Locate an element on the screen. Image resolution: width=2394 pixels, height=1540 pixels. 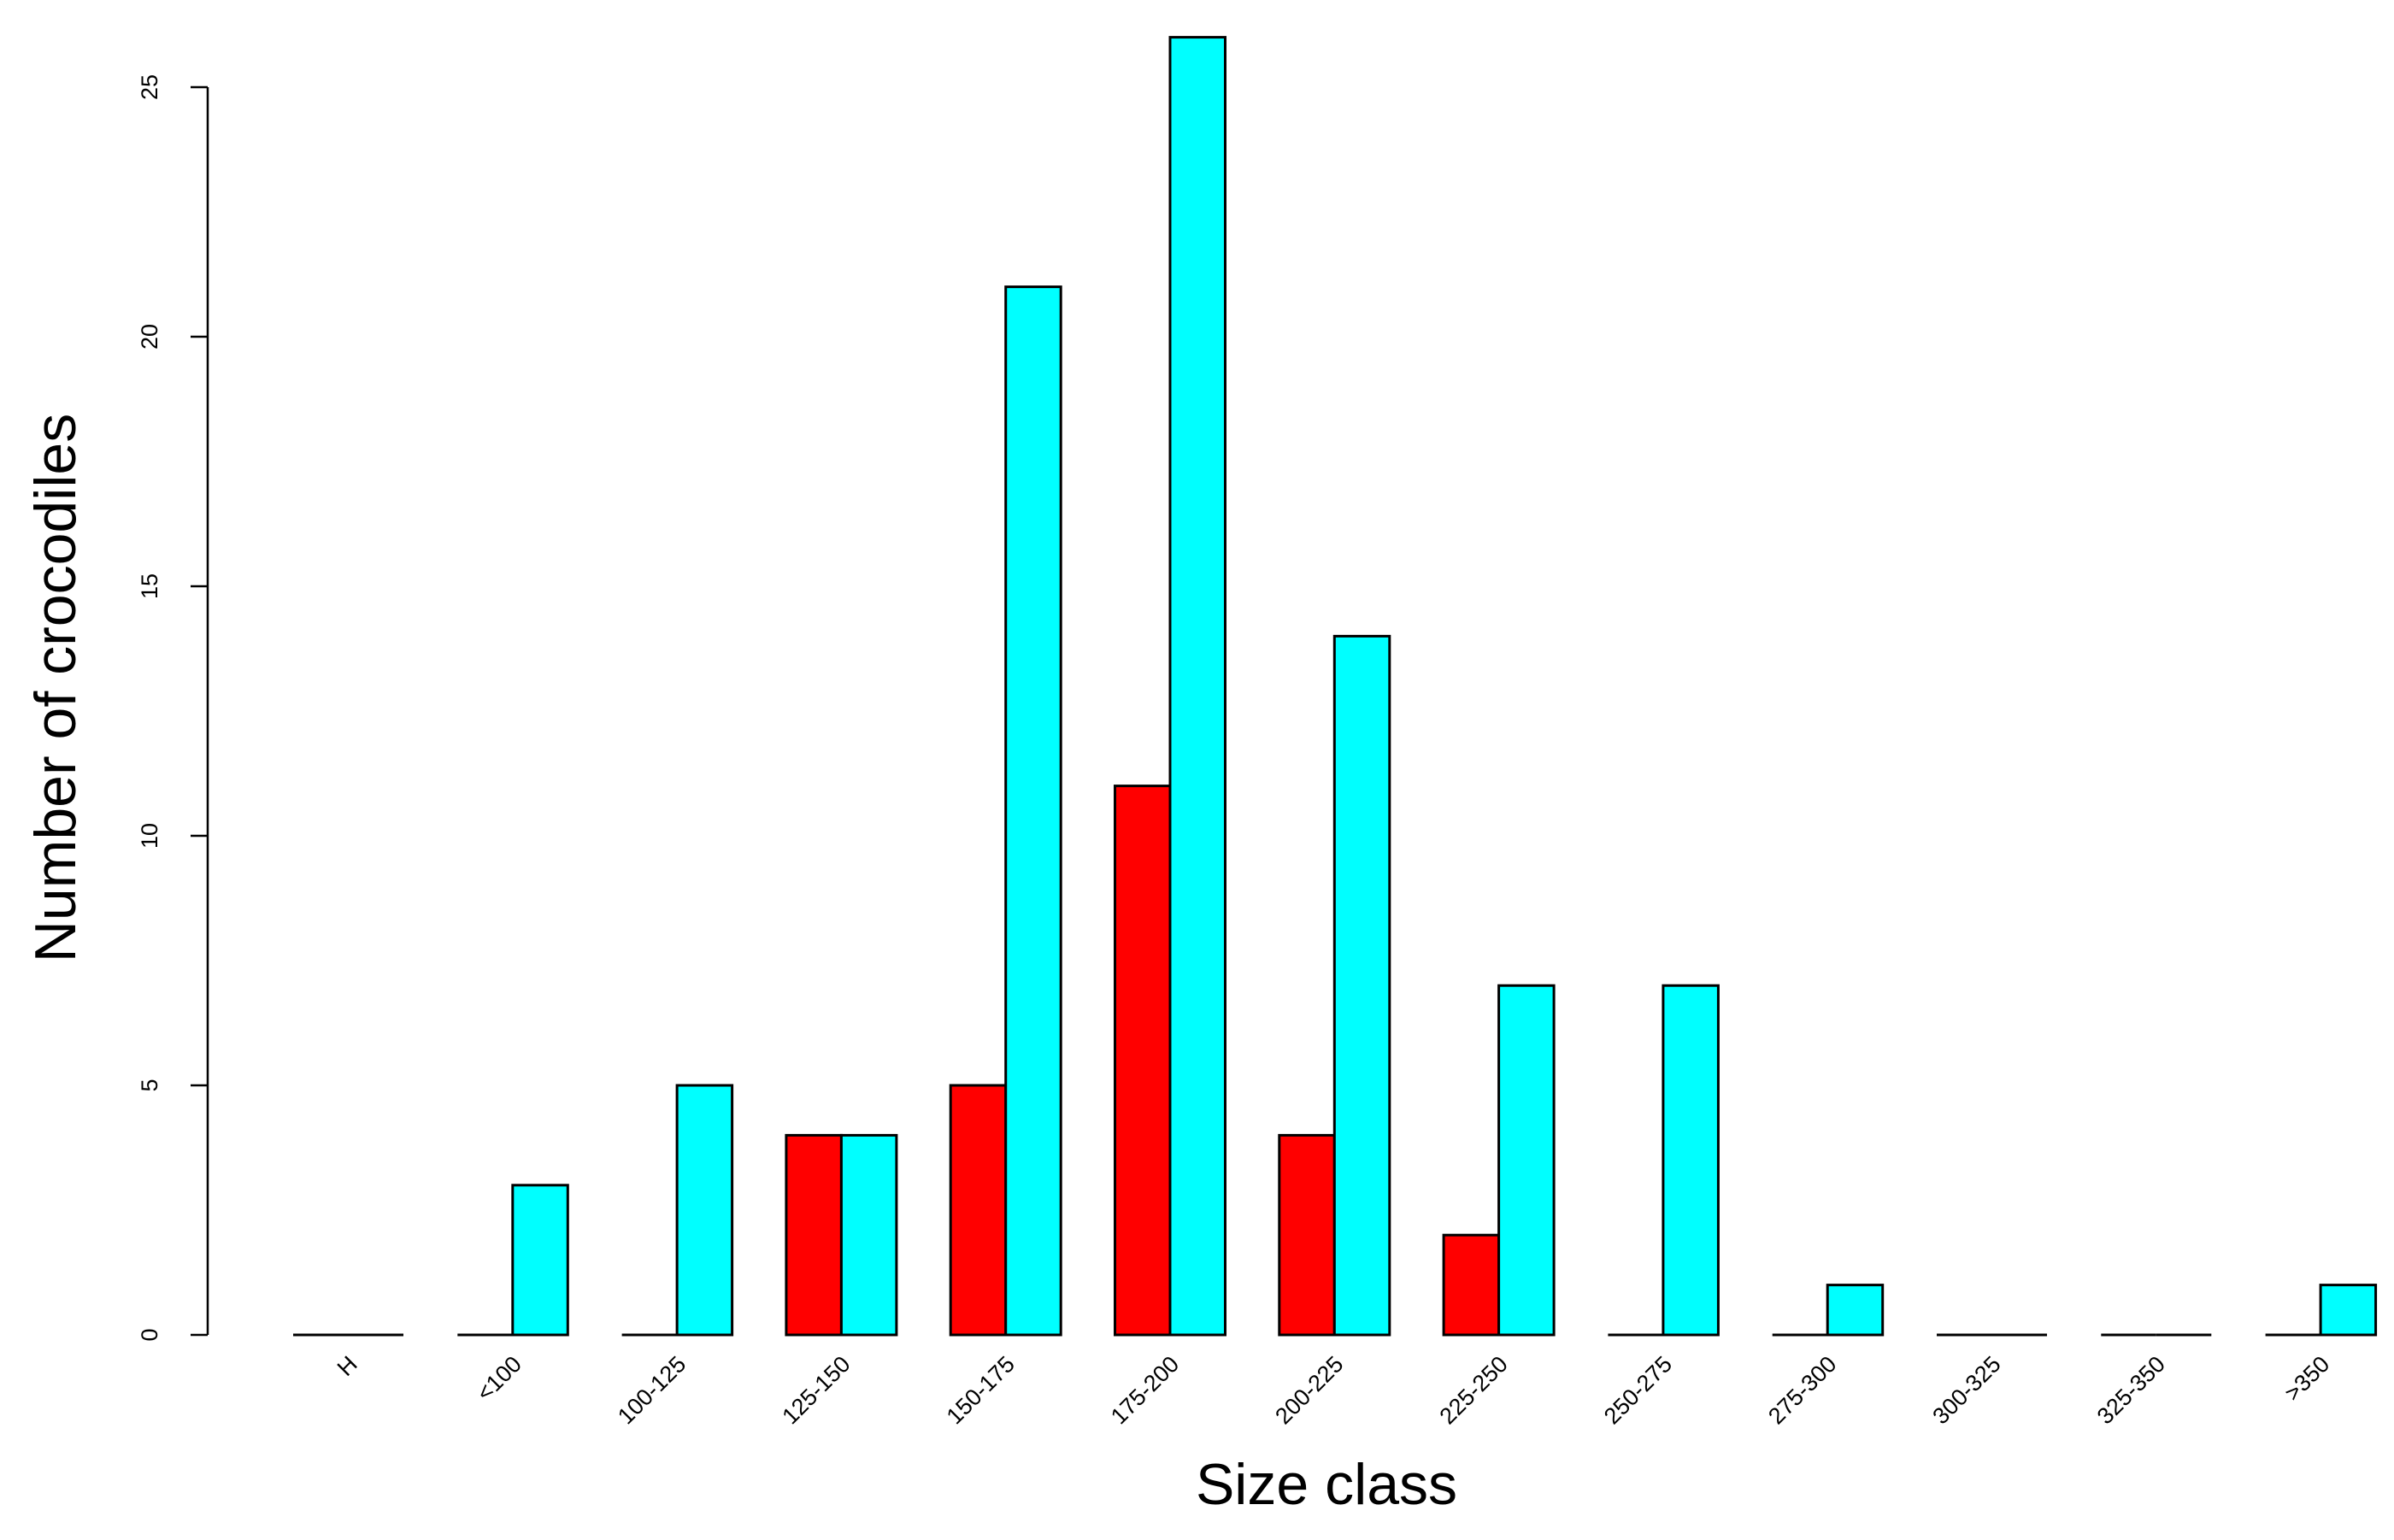
y-ticks-group: 0 5 10 15 20 25 is located at coordinates (173, 708).